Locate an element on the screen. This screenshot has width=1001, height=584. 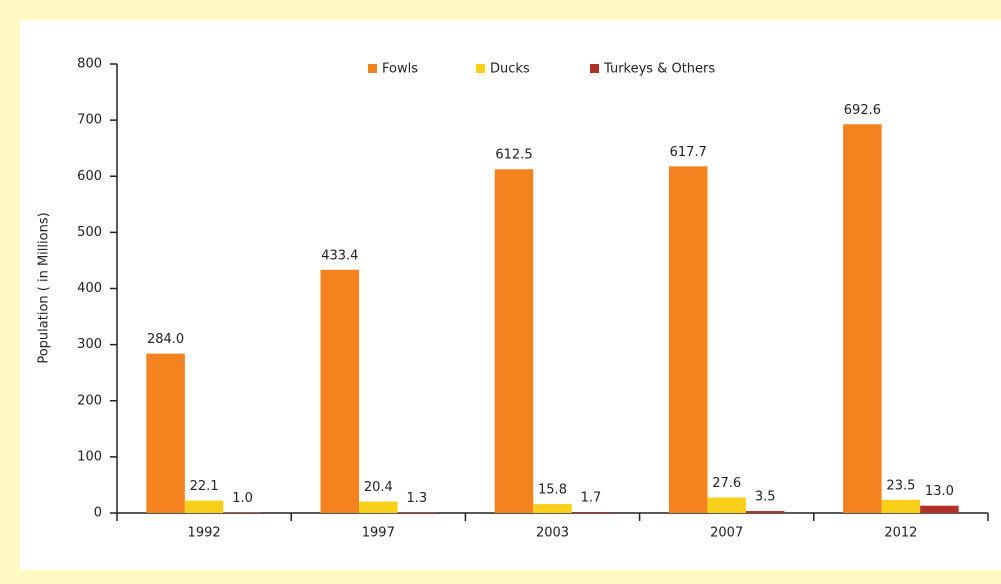
y-tick-label: 800 is located at coordinates (89, 64).